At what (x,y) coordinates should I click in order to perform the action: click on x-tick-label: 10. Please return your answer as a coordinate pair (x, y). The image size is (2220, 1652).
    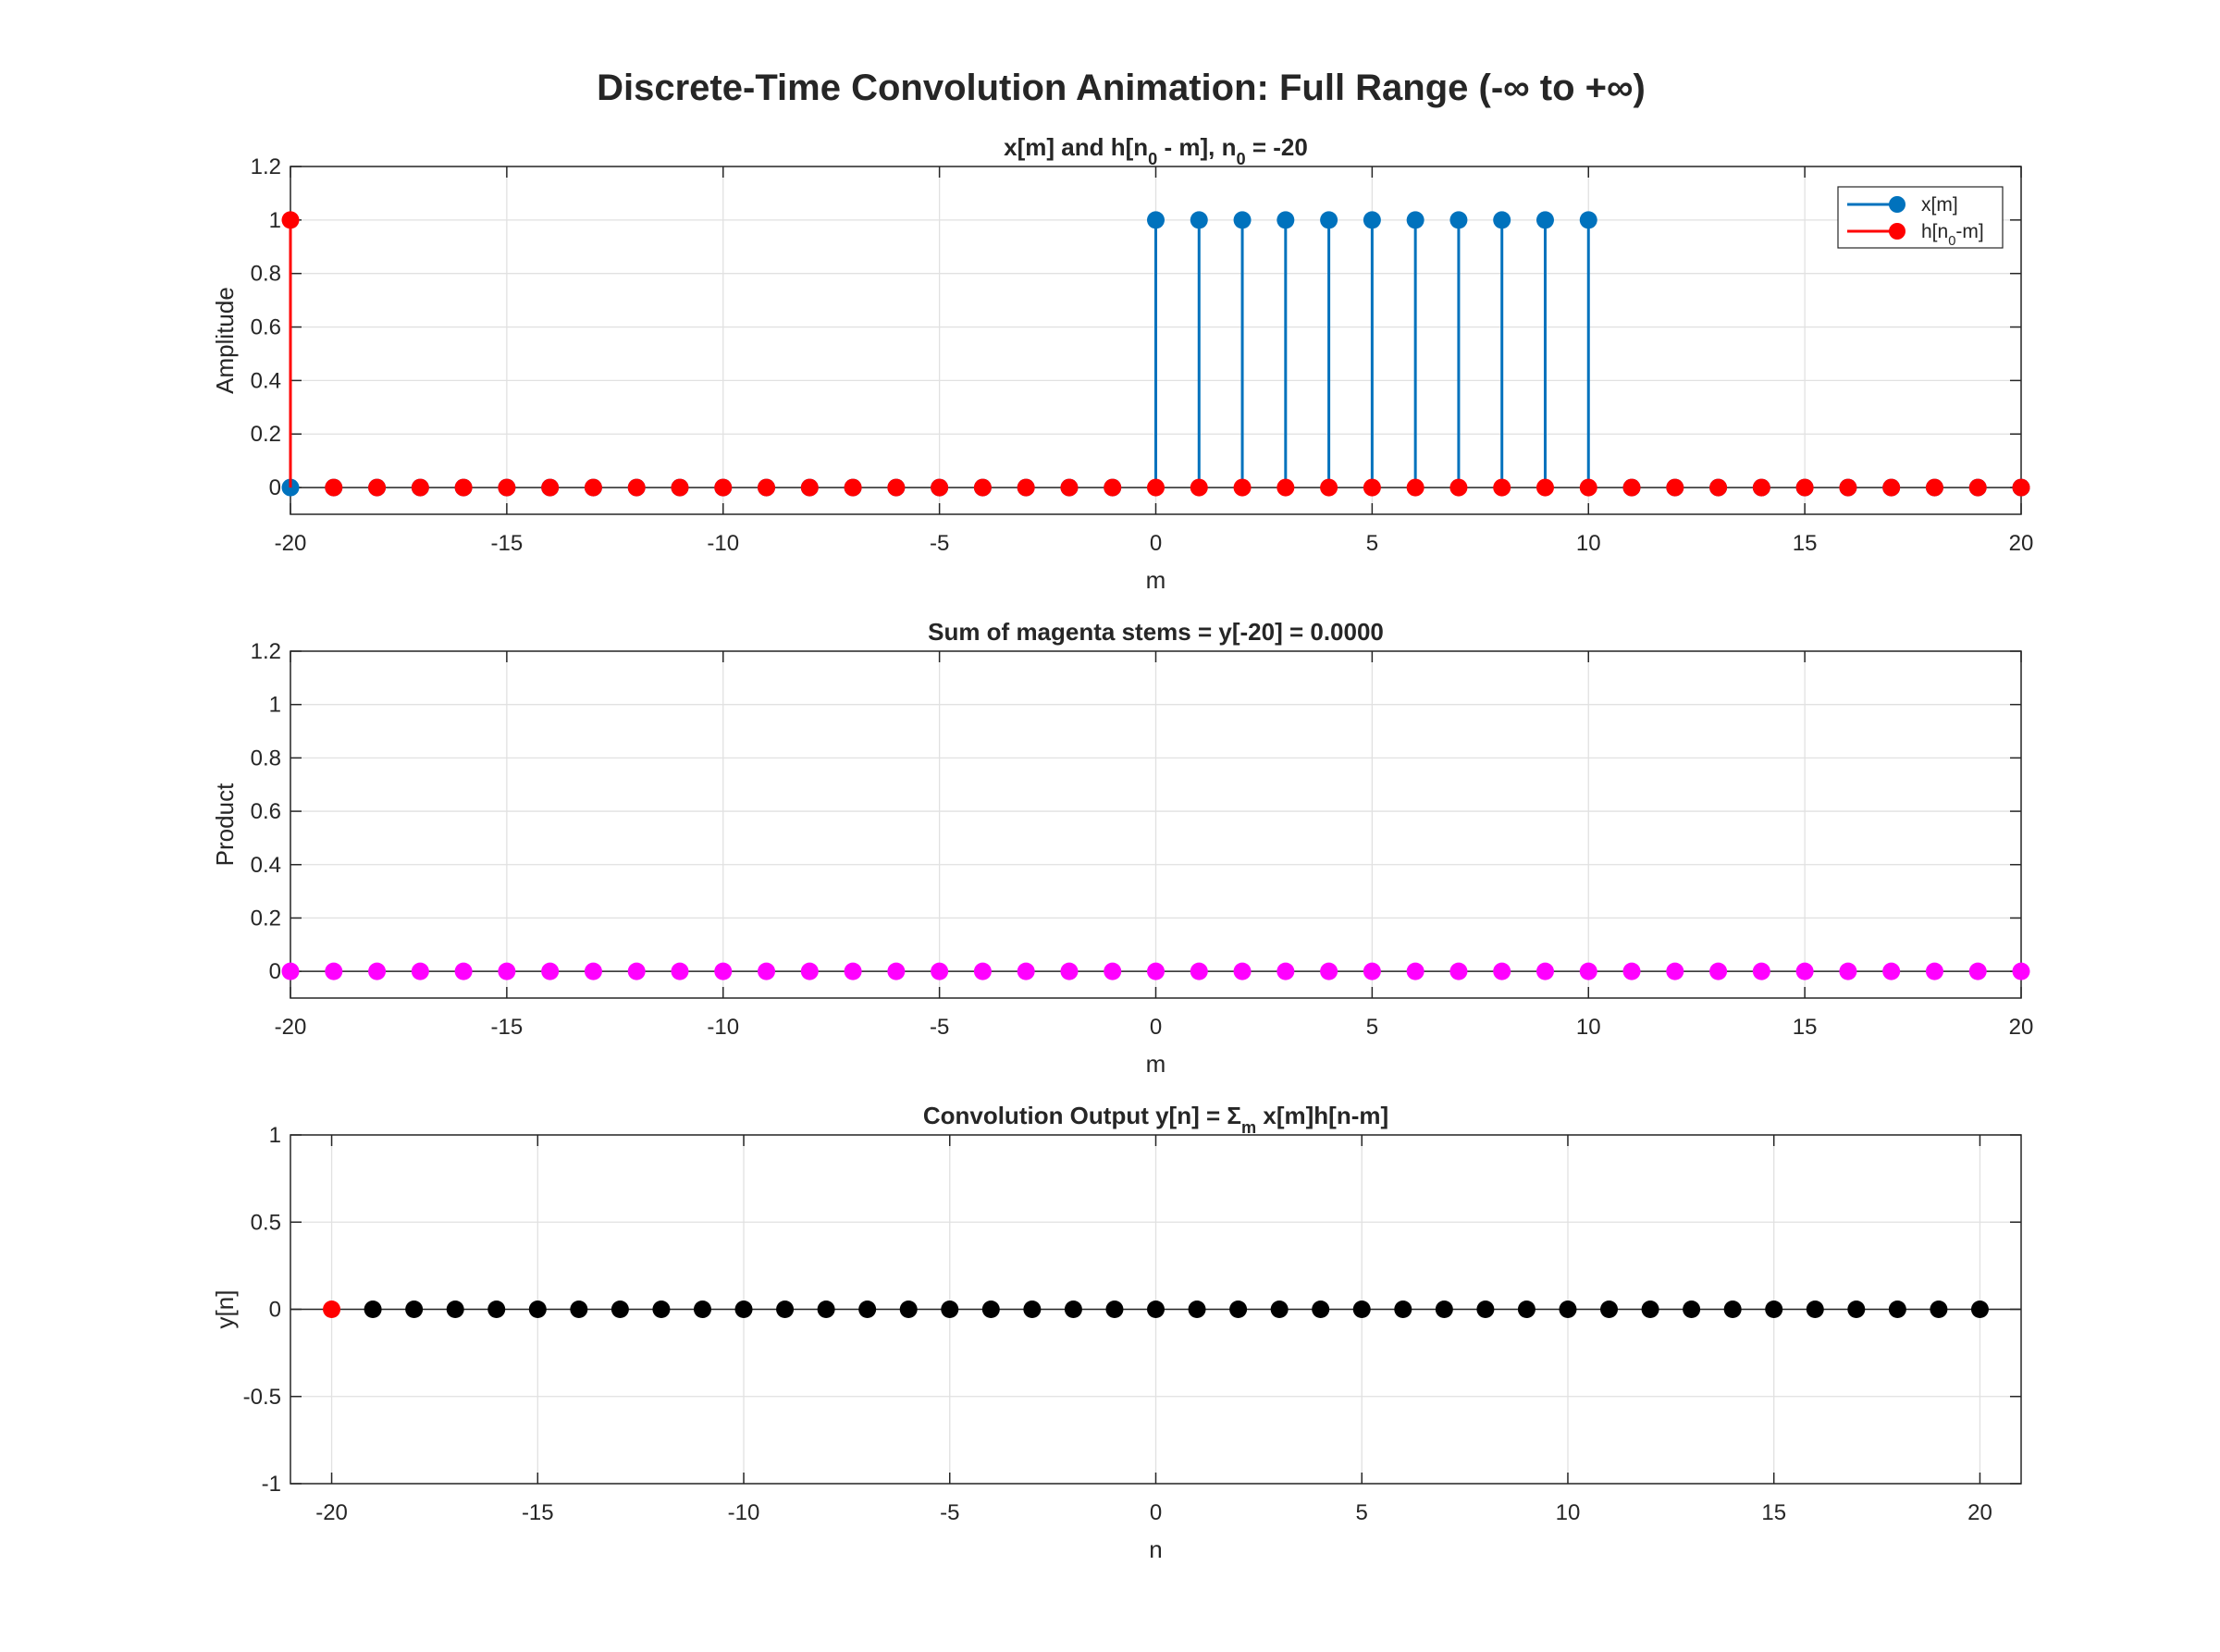
    Looking at the image, I should click on (1569, 1512).